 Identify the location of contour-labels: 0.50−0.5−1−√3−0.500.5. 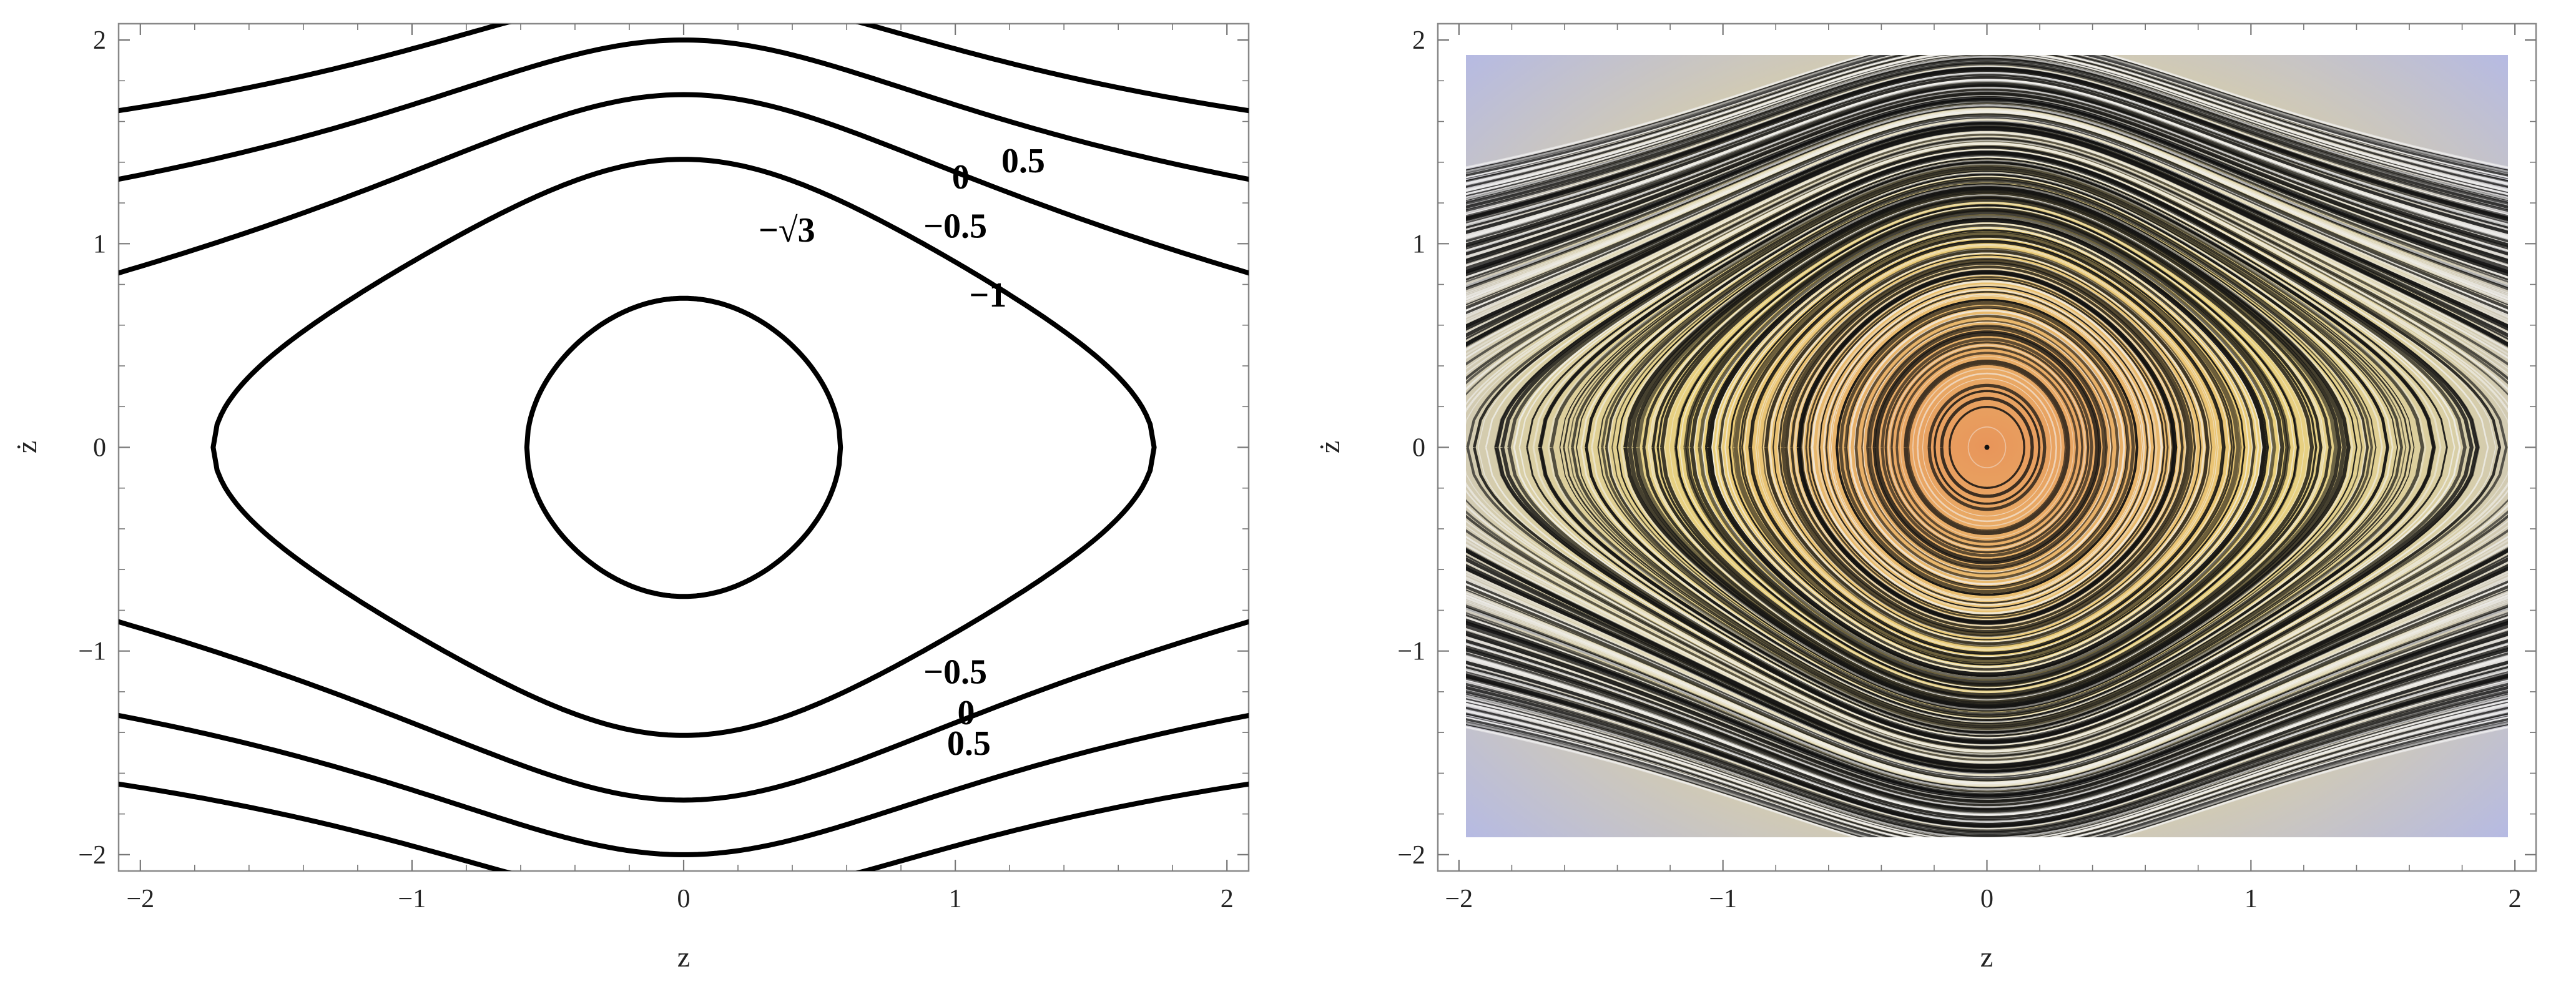
(902, 452).